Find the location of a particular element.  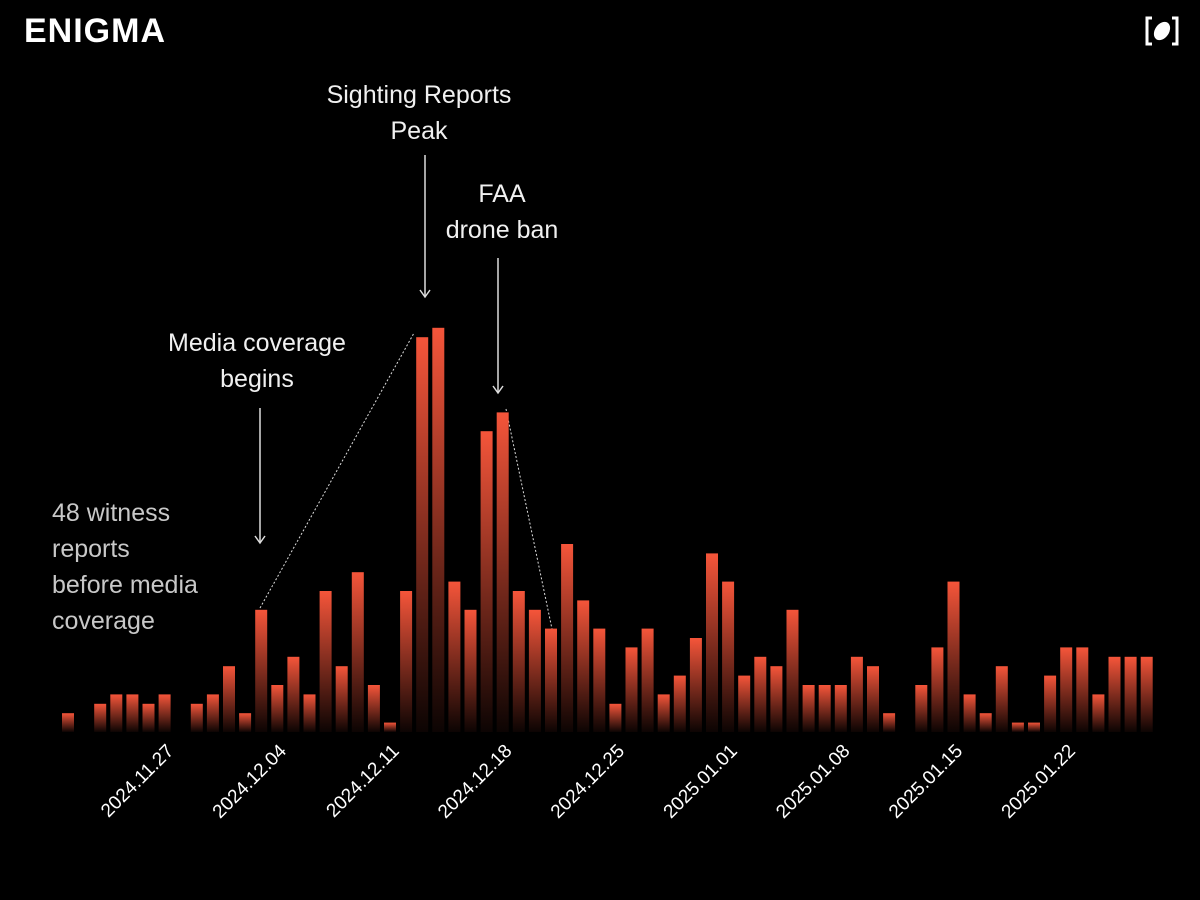

logo-icon is located at coordinates (1162, 31).